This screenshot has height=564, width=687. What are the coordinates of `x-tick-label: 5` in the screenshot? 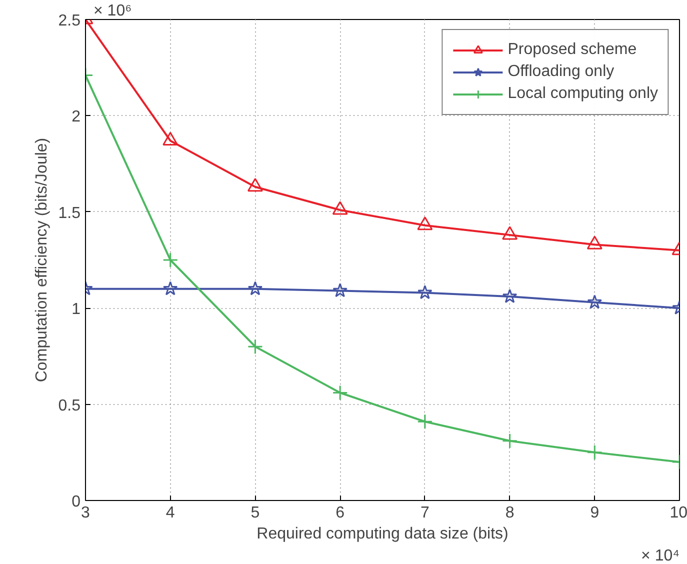 It's located at (255, 513).